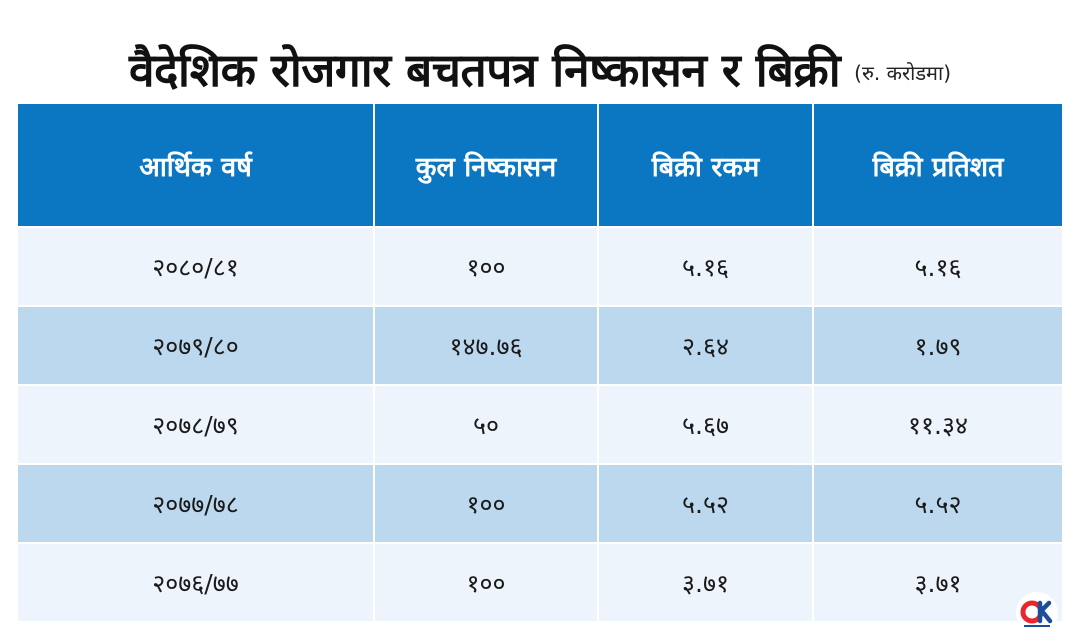 Image resolution: width=1080 pixels, height=644 pixels. What do you see at coordinates (485, 423) in the screenshot?
I see `cell-total-issued: ५०` at bounding box center [485, 423].